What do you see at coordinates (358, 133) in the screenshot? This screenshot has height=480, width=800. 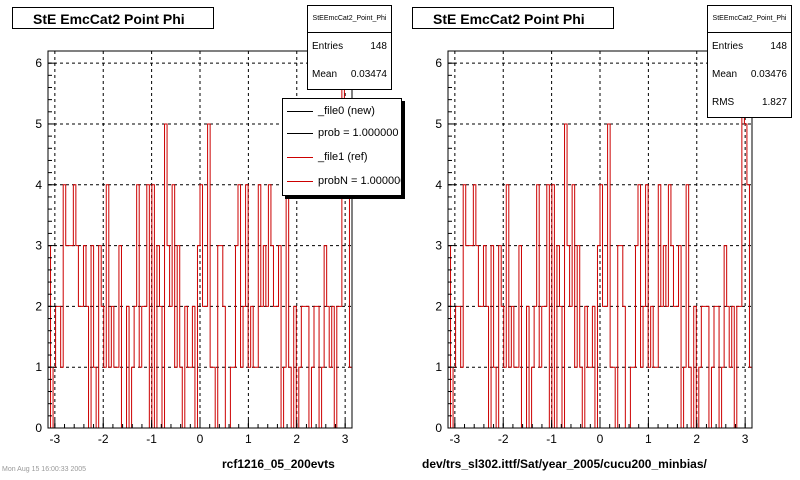 I see `legend-label: prob = 1.000000` at bounding box center [358, 133].